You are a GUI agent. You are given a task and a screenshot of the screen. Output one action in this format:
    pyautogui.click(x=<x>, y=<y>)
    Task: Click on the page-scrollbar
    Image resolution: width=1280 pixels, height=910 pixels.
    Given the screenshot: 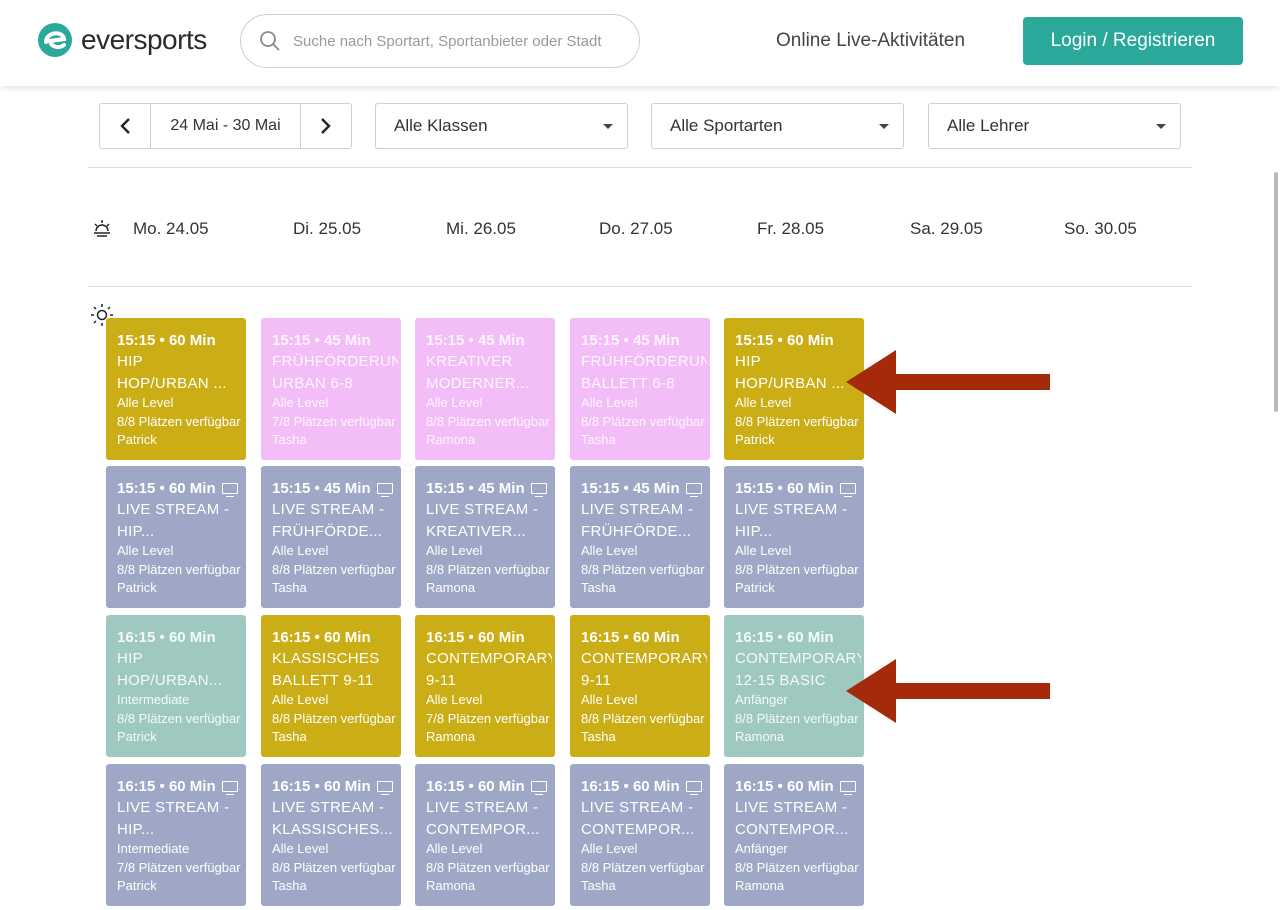 What is the action you would take?
    pyautogui.click(x=1276, y=292)
    